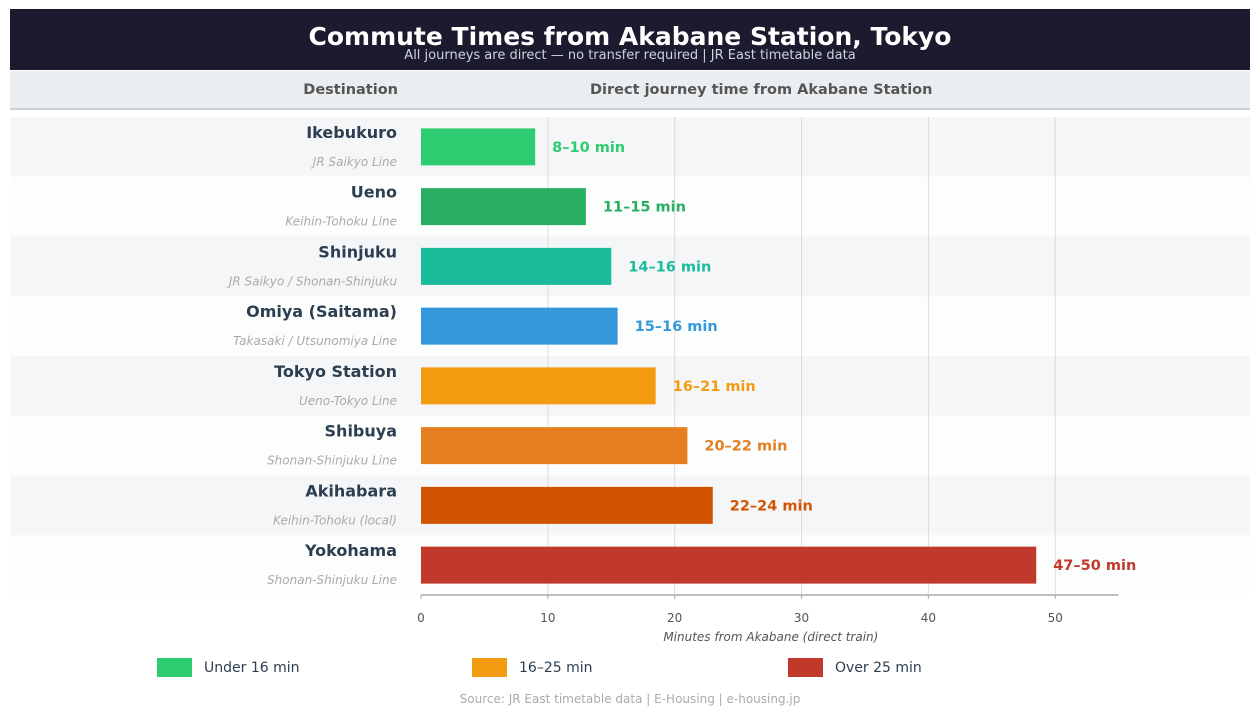 The image size is (1260, 715). Describe the element at coordinates (357, 251) in the screenshot. I see `destination-name: Shinjuku` at that location.